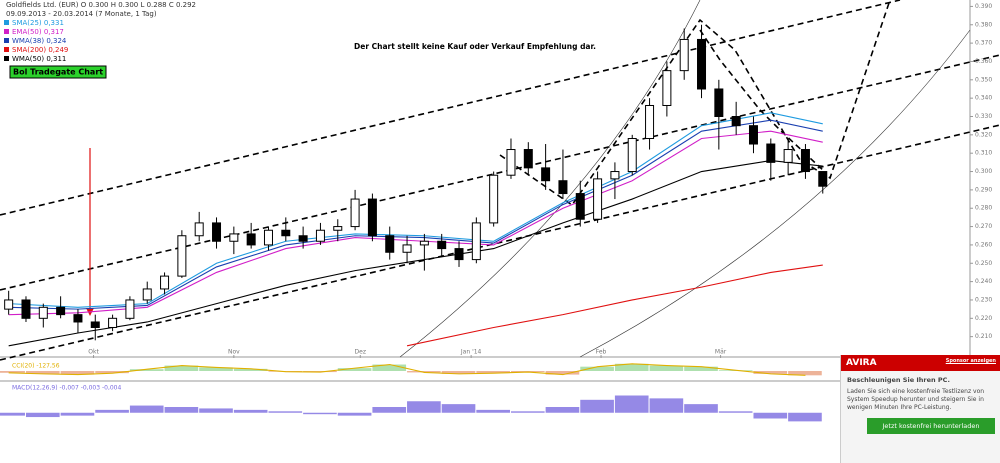  I want to click on badge: Bol Tradegate Chart, so click(58, 72).